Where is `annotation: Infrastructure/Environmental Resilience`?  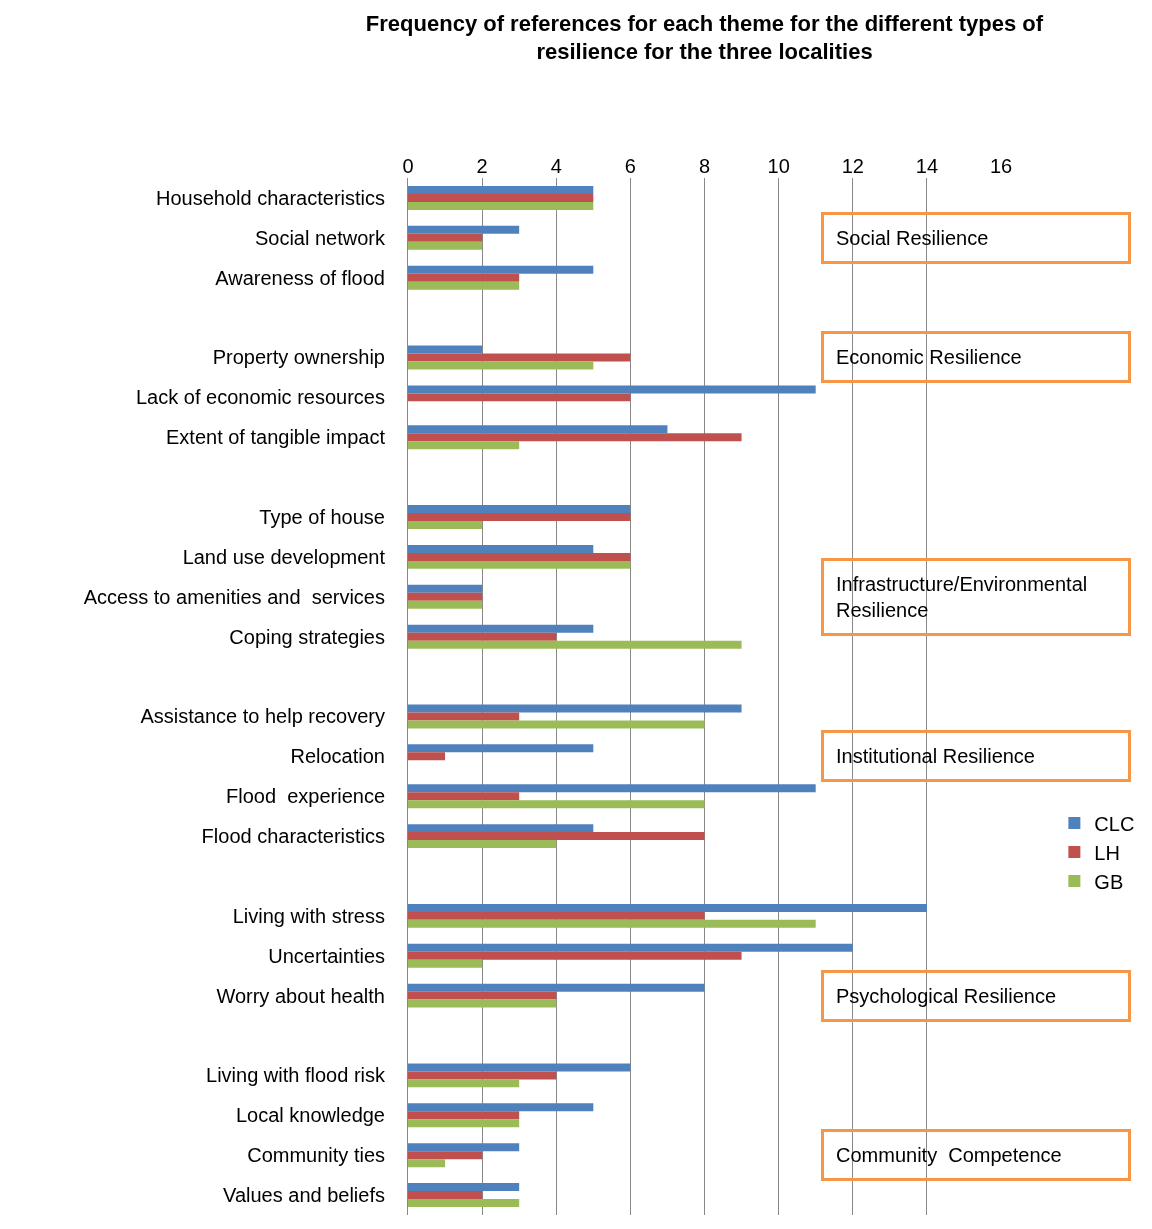
annotation: Infrastructure/Environmental Resilience is located at coordinates (962, 597).